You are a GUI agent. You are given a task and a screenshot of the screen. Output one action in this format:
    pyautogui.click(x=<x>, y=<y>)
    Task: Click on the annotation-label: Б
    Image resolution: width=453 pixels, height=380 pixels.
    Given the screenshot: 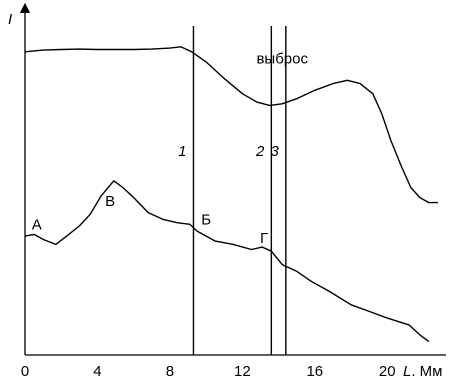 What is the action you would take?
    pyautogui.click(x=206, y=219)
    